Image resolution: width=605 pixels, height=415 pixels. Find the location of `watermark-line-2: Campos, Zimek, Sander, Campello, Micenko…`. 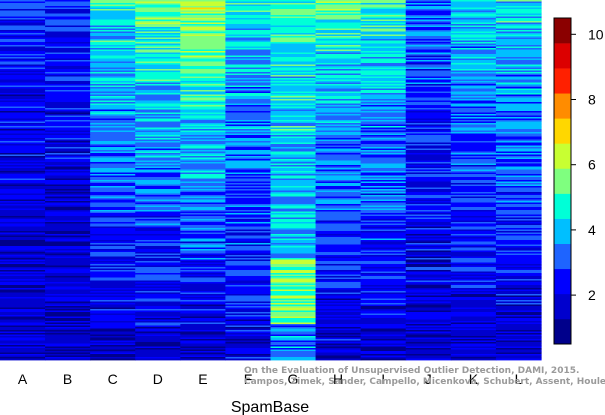

watermark-line-2: Campos, Zimek, Sander, Campello, Micenko… is located at coordinates (424, 382).